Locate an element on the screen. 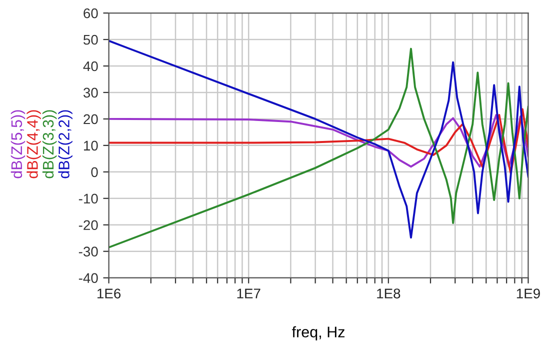 Image resolution: width=544 pixels, height=343 pixels. x-tick-label: 1E6 is located at coordinates (109, 293).